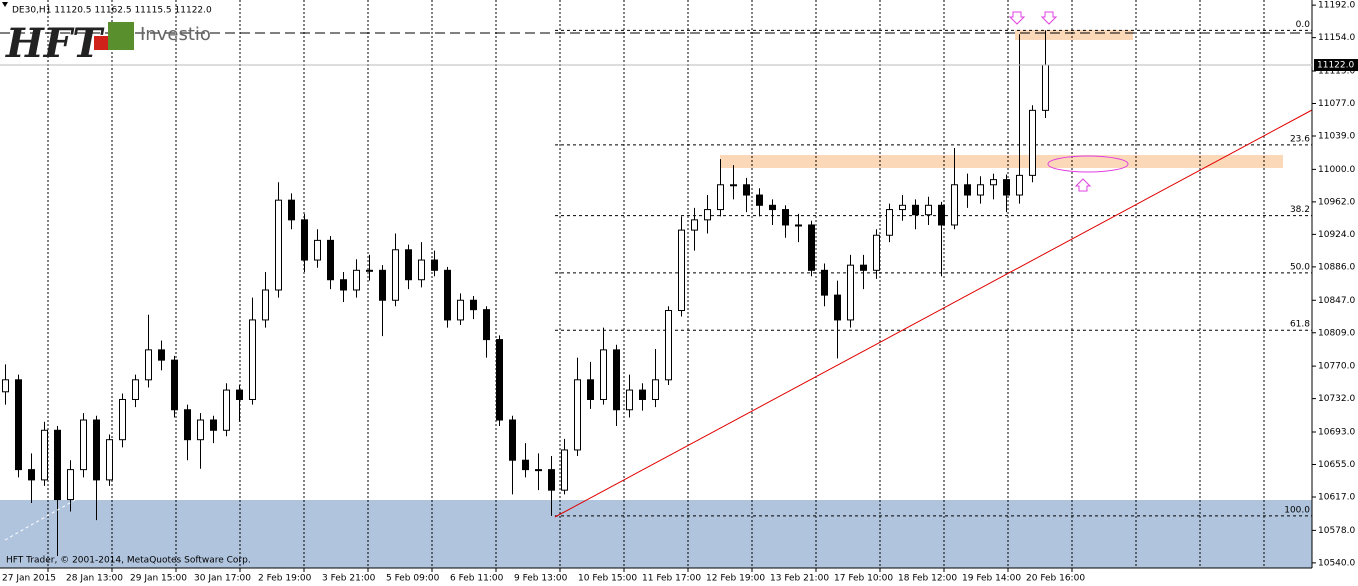 Image resolution: width=1358 pixels, height=586 pixels. I want to click on y-tick-label: 10578.0, so click(1336, 531).